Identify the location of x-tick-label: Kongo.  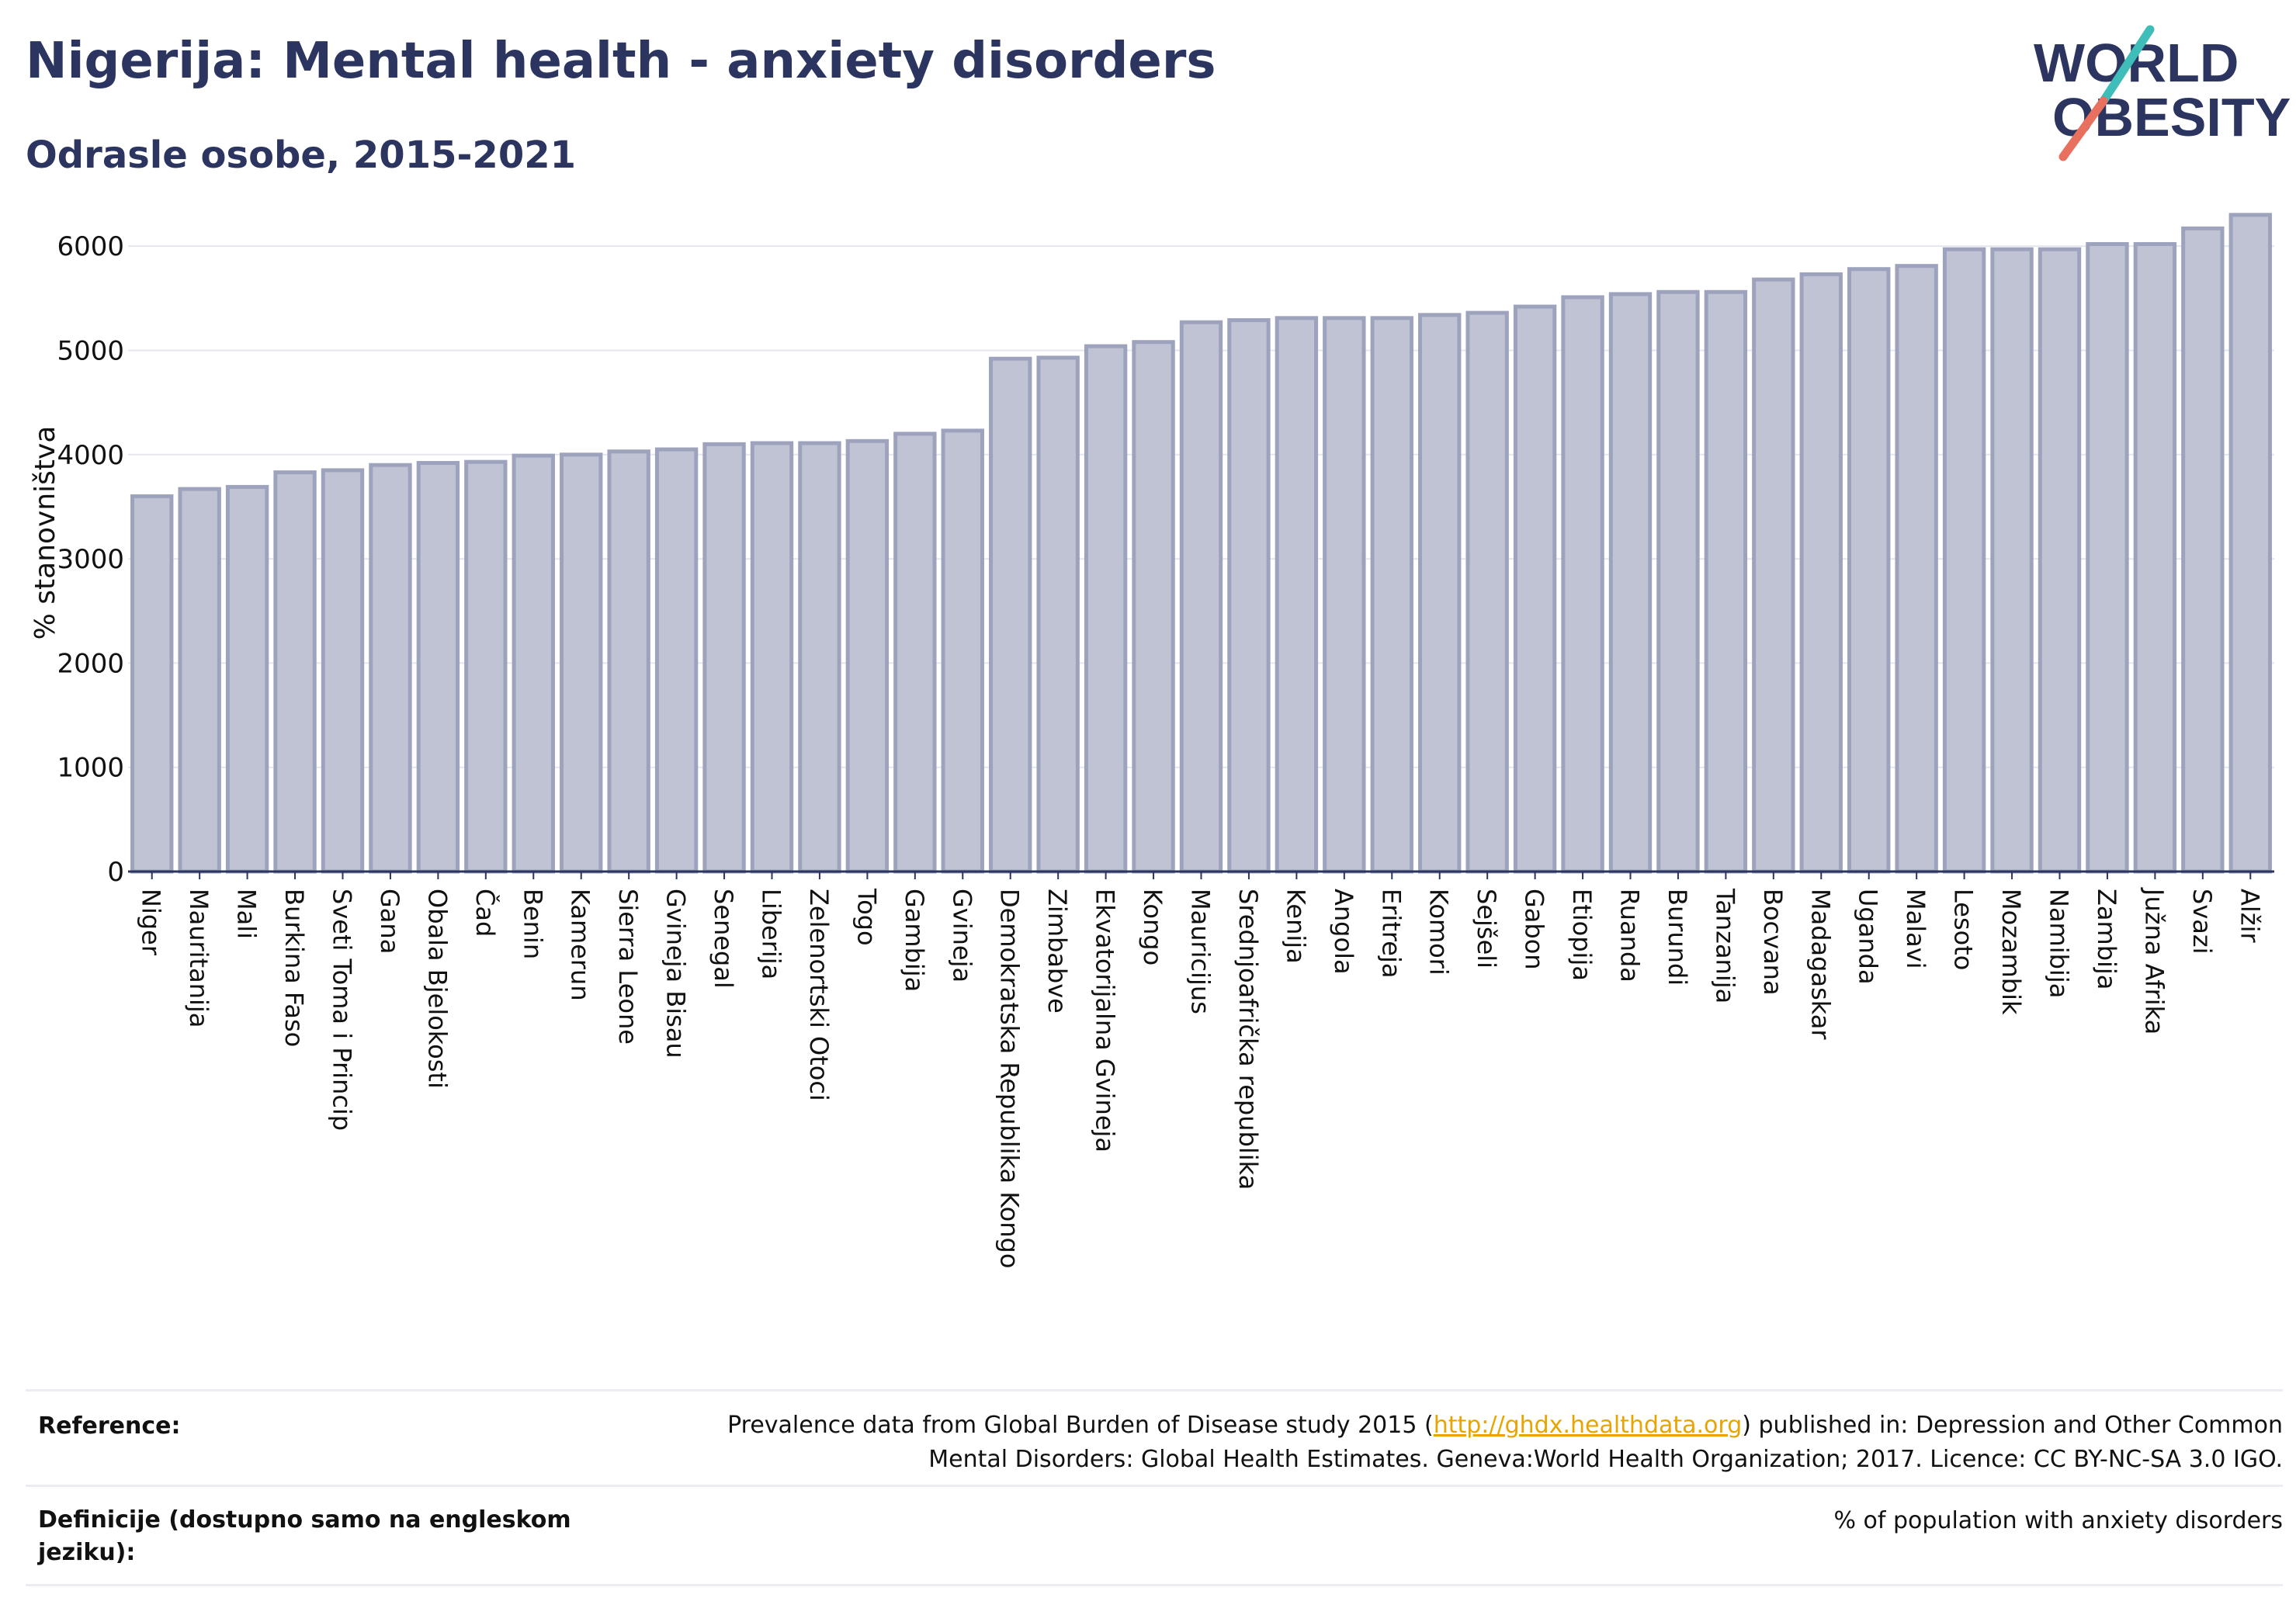
(1152, 927).